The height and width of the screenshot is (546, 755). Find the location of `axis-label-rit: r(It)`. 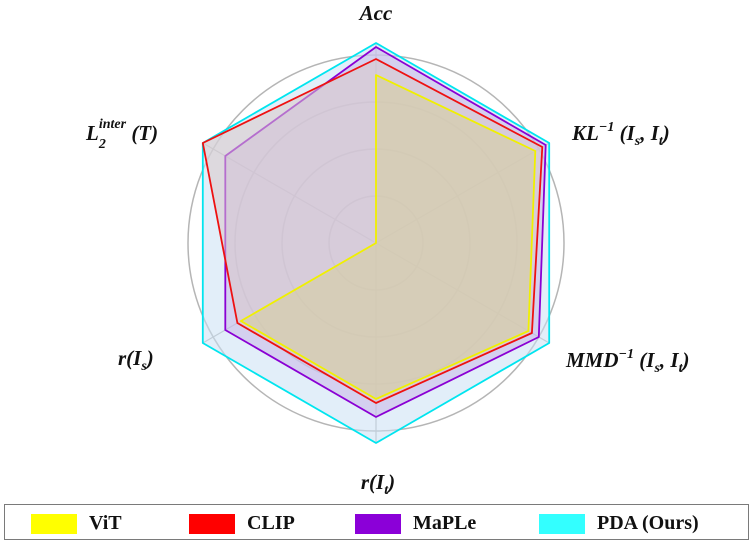

axis-label-rit: r(It) is located at coordinates (378, 484).